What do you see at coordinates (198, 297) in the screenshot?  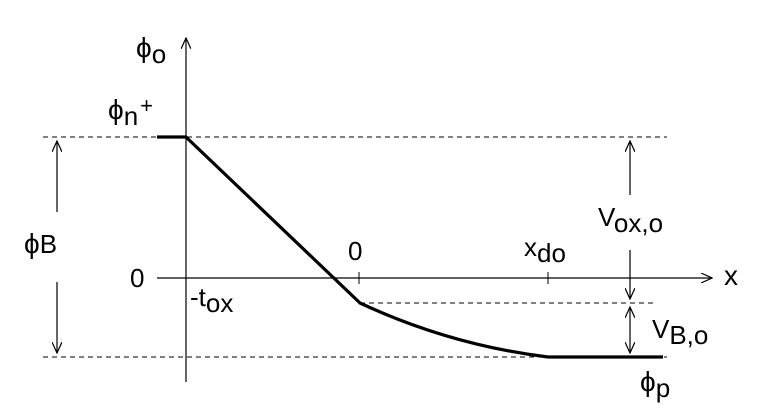 I see `t-ox-main: -t` at bounding box center [198, 297].